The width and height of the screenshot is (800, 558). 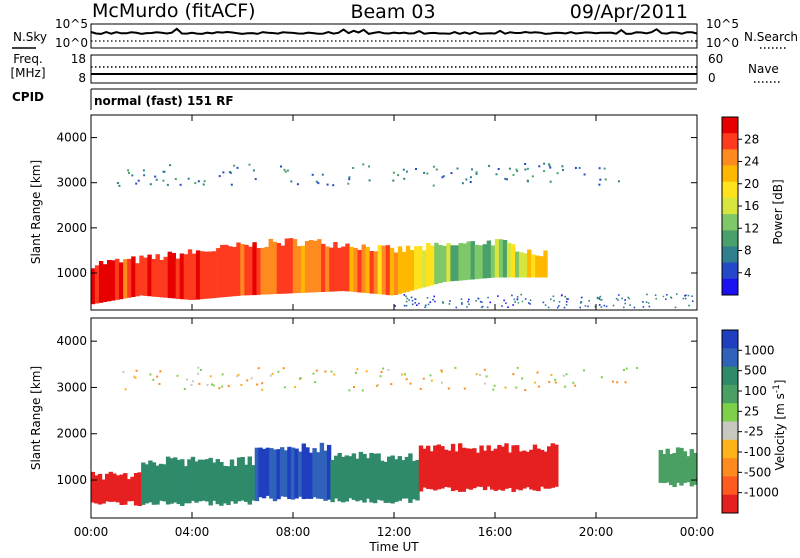 What do you see at coordinates (771, 37) in the screenshot?
I see `nsearch-label: N.Search` at bounding box center [771, 37].